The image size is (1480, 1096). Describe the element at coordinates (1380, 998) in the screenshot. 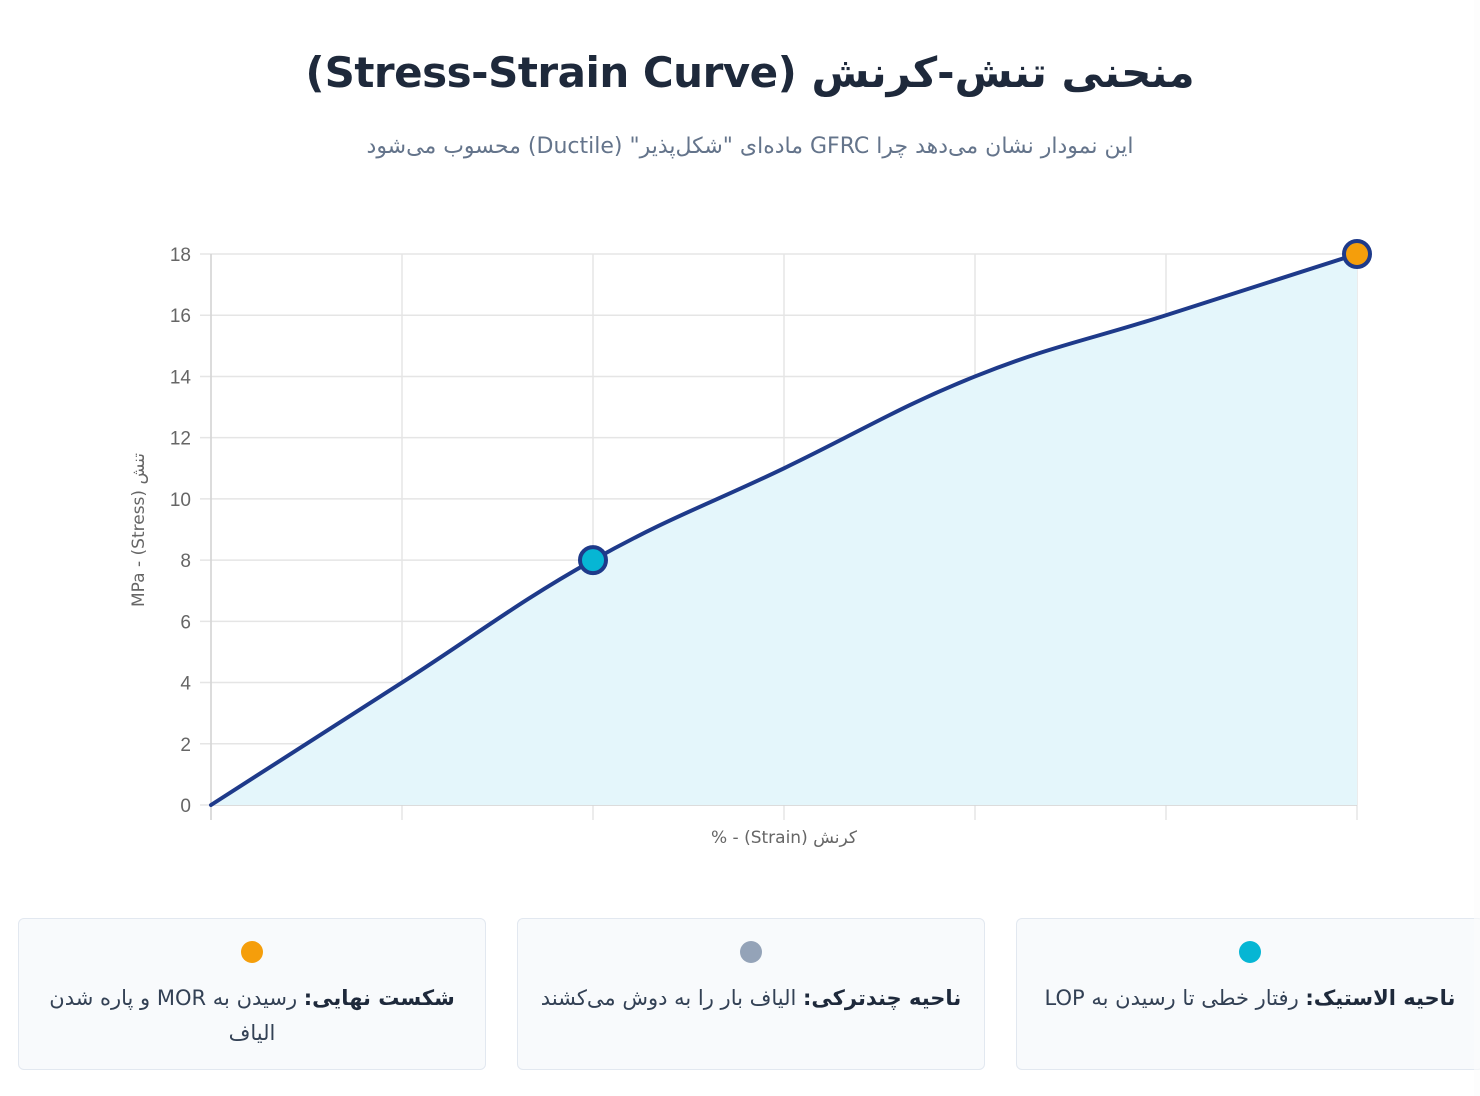

I see `card-heading: ناحیه الاستیک:` at that location.